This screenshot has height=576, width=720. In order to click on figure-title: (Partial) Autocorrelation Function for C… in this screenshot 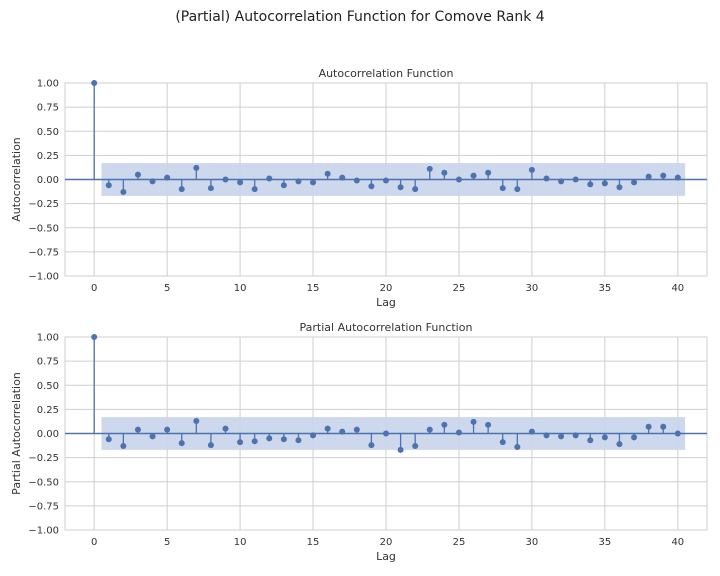, I will do `click(360, 17)`.